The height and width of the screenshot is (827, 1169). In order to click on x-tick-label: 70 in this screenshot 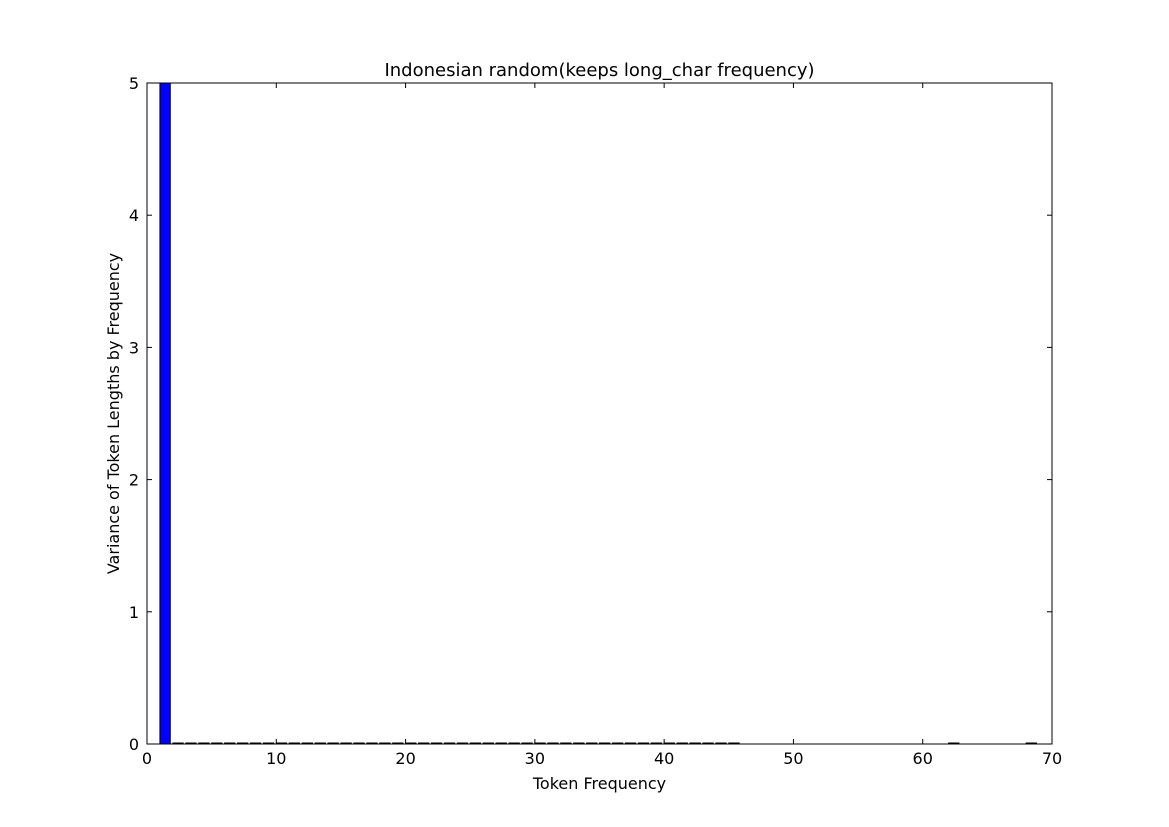, I will do `click(1052, 758)`.